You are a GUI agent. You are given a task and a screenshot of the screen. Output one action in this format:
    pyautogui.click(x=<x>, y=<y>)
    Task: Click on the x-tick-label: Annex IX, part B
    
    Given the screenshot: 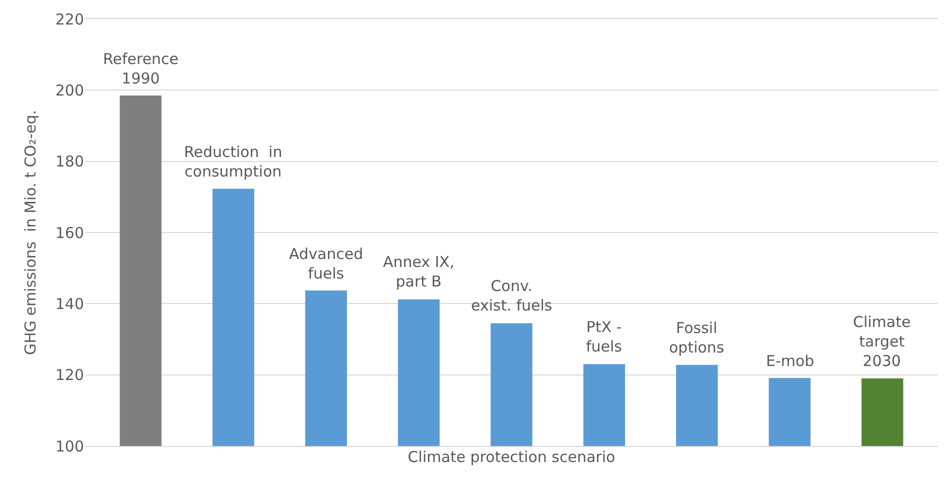 What is the action you would take?
    pyautogui.click(x=418, y=271)
    